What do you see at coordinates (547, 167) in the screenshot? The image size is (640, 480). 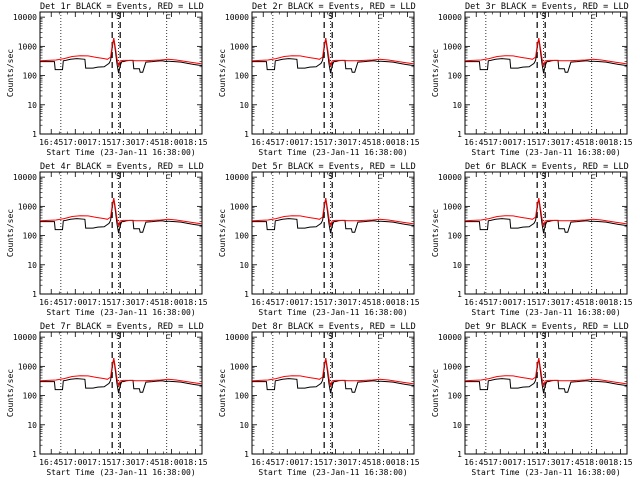 I see `plot-title: Det 6r BLACK = Events, RED = LLD` at bounding box center [547, 167].